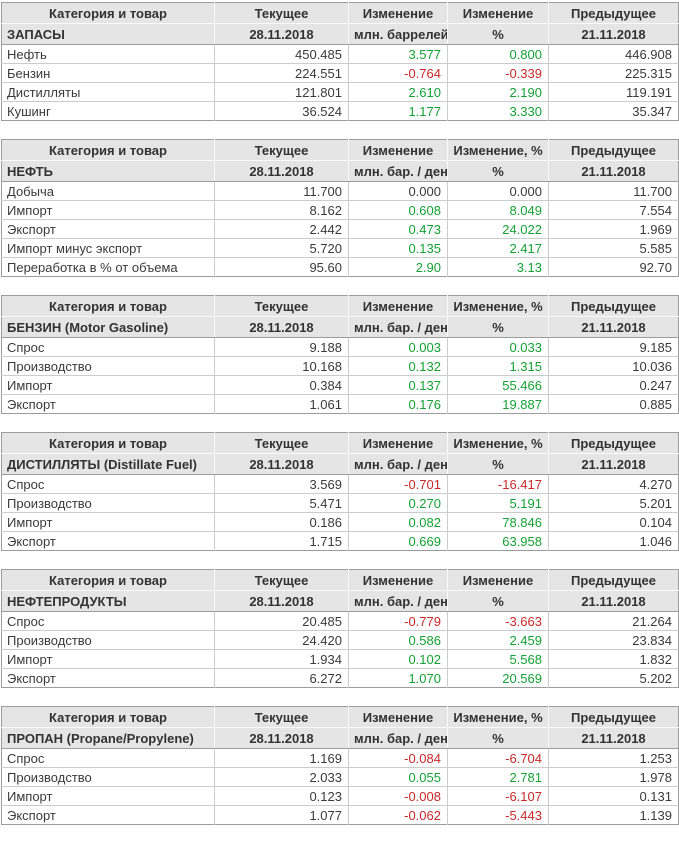 The height and width of the screenshot is (847, 679). Describe the element at coordinates (613, 267) in the screenshot. I see `previous-value: 92.70` at that location.